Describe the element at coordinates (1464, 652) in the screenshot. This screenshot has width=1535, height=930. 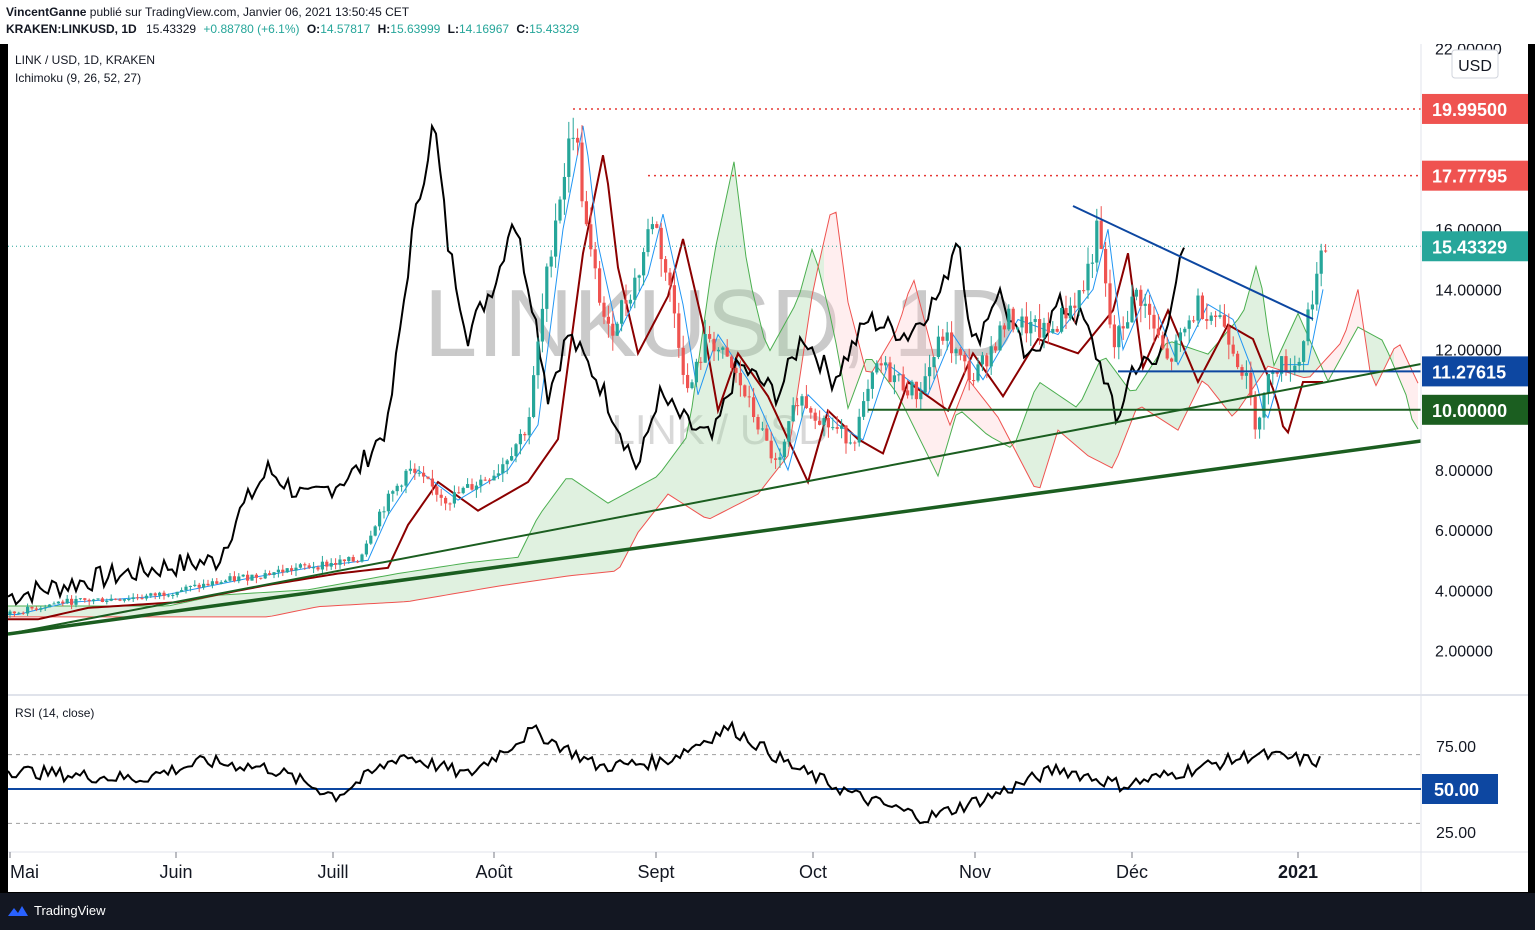
I see `price-tick-label: 2.00000` at that location.